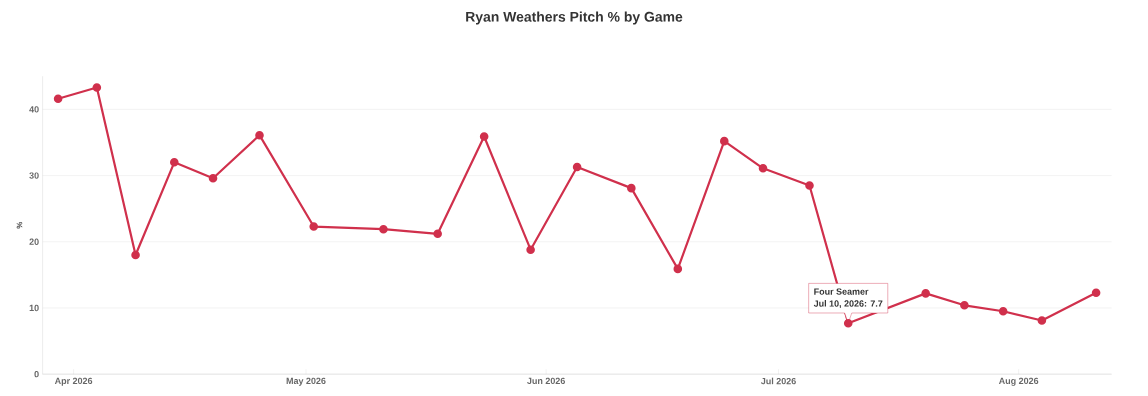 This screenshot has width=1148, height=396. What do you see at coordinates (73, 381) in the screenshot?
I see `x-tick-label: Apr 2026` at bounding box center [73, 381].